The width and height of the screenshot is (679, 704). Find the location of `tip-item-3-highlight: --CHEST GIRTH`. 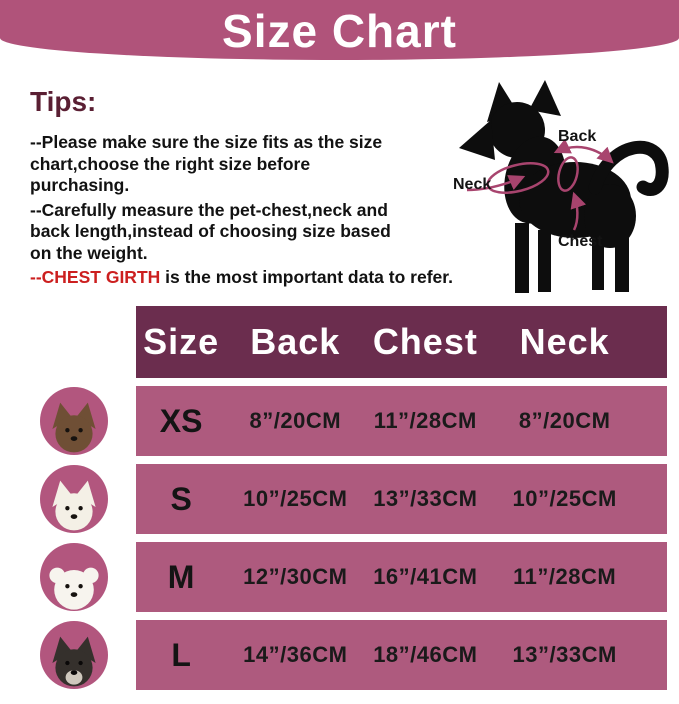

tip-item-3-highlight: --CHEST GIRTH is located at coordinates (95, 277).